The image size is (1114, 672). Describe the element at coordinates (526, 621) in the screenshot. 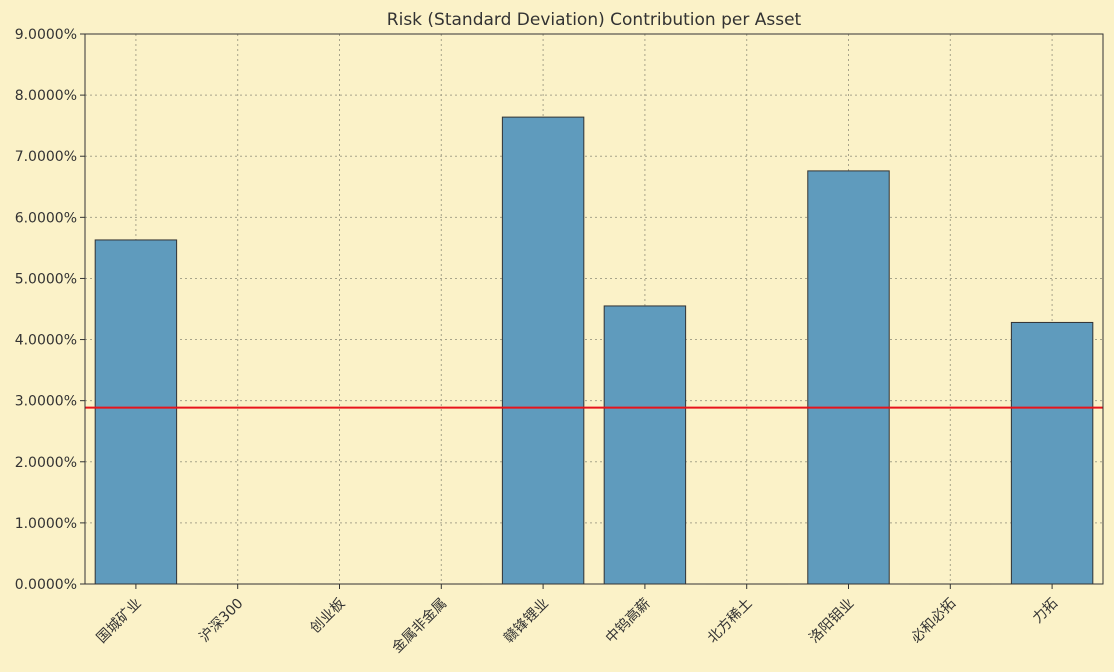

I see `x-tick-label: 赣锋锂业` at that location.